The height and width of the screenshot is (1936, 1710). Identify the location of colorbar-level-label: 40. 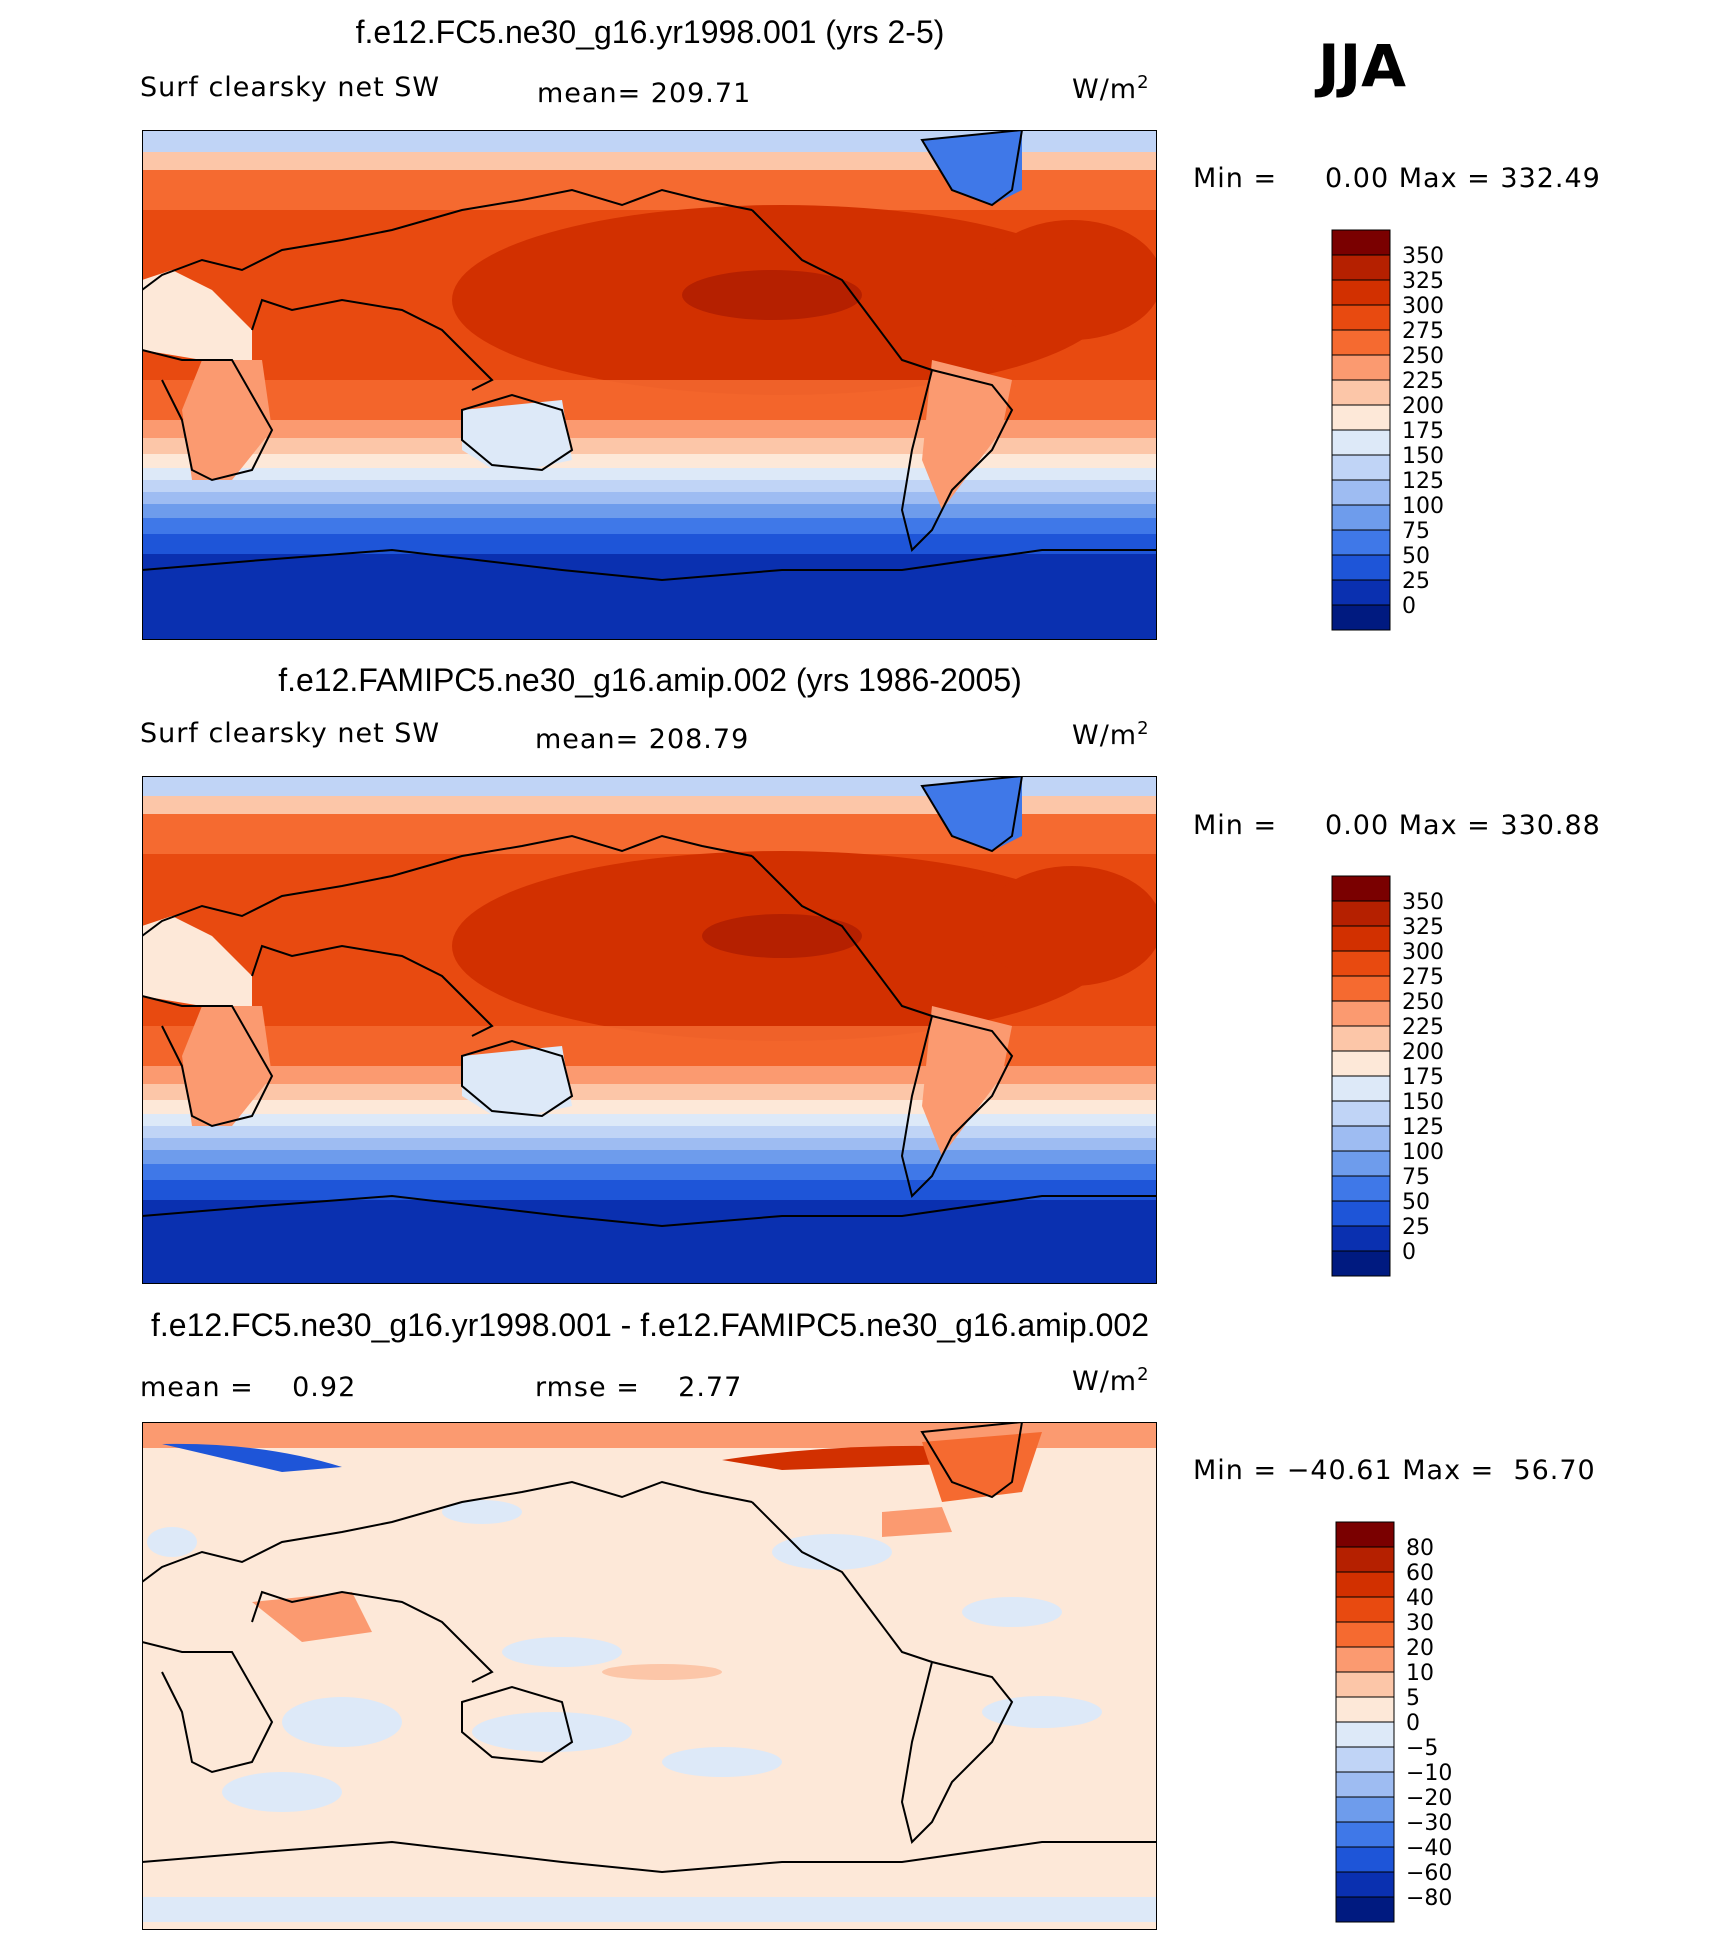
(1420, 1598).